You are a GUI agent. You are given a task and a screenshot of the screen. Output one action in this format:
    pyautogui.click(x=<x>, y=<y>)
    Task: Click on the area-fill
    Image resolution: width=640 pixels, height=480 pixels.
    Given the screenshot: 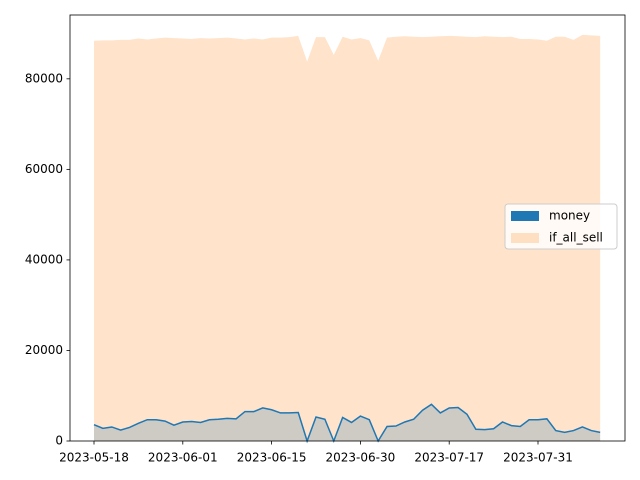 What is the action you would take?
    pyautogui.click(x=347, y=422)
    